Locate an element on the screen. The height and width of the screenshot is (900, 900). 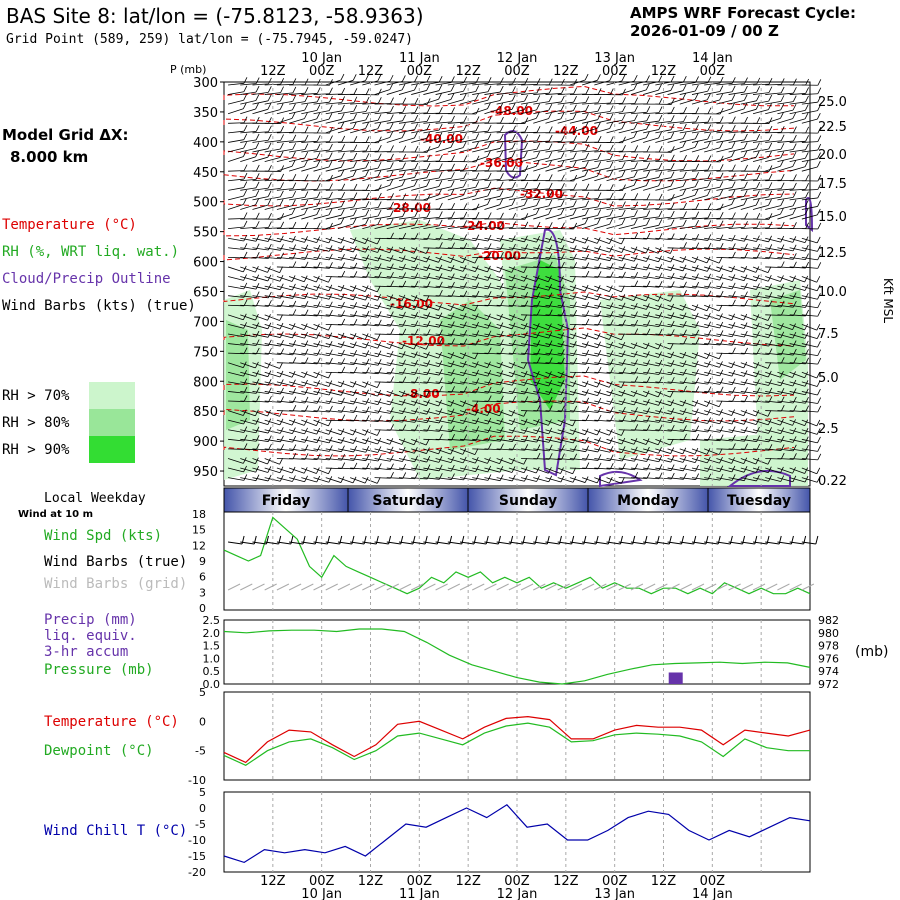
surface-wind-barb is located at coordinates (357, 543).